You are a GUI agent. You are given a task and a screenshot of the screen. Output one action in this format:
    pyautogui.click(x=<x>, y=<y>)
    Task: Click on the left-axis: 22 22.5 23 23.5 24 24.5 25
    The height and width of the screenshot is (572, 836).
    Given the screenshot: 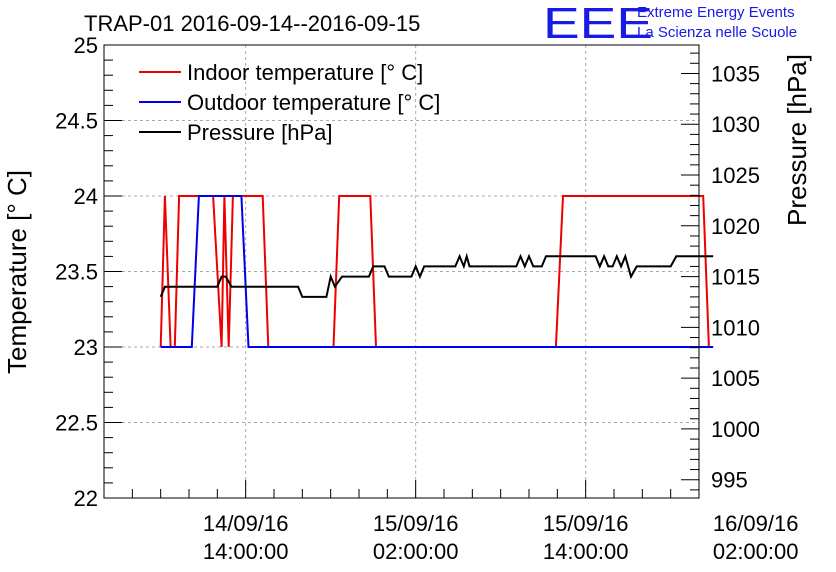 What is the action you would take?
    pyautogui.click(x=88, y=272)
    